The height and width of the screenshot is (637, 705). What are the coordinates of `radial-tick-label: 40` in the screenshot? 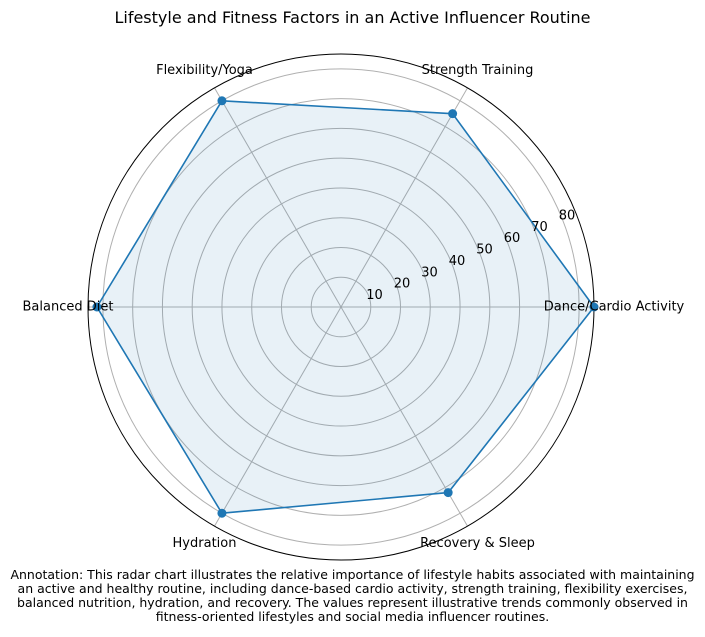 It's located at (457, 261).